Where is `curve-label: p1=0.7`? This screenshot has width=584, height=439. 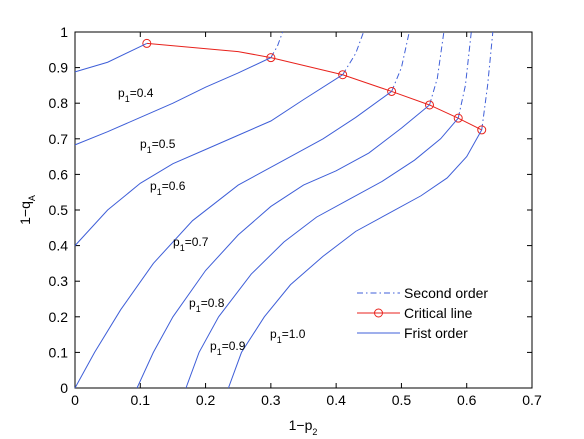 curve-label: p1=0.7 is located at coordinates (191, 244).